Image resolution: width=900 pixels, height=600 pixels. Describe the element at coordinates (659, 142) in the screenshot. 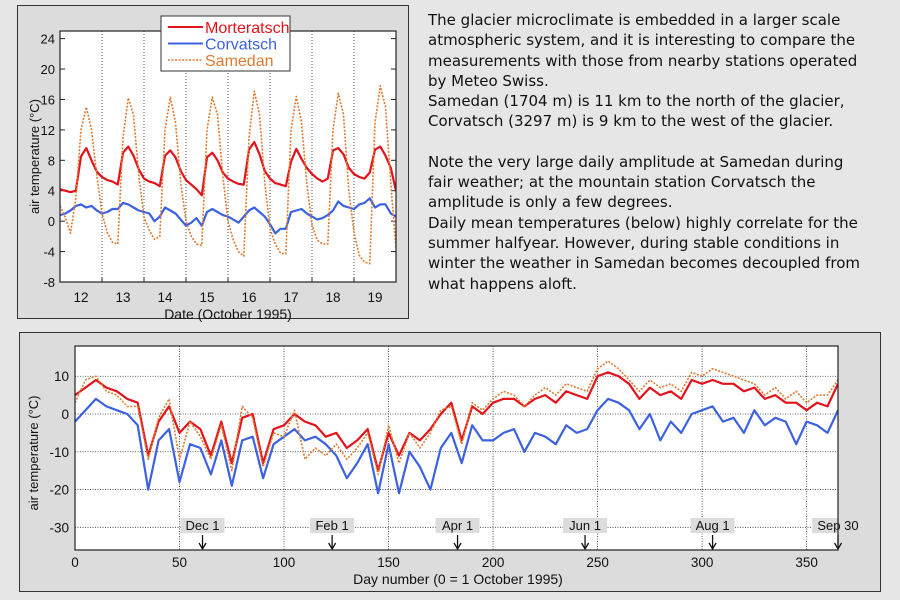

I see `paragraph-gap` at that location.